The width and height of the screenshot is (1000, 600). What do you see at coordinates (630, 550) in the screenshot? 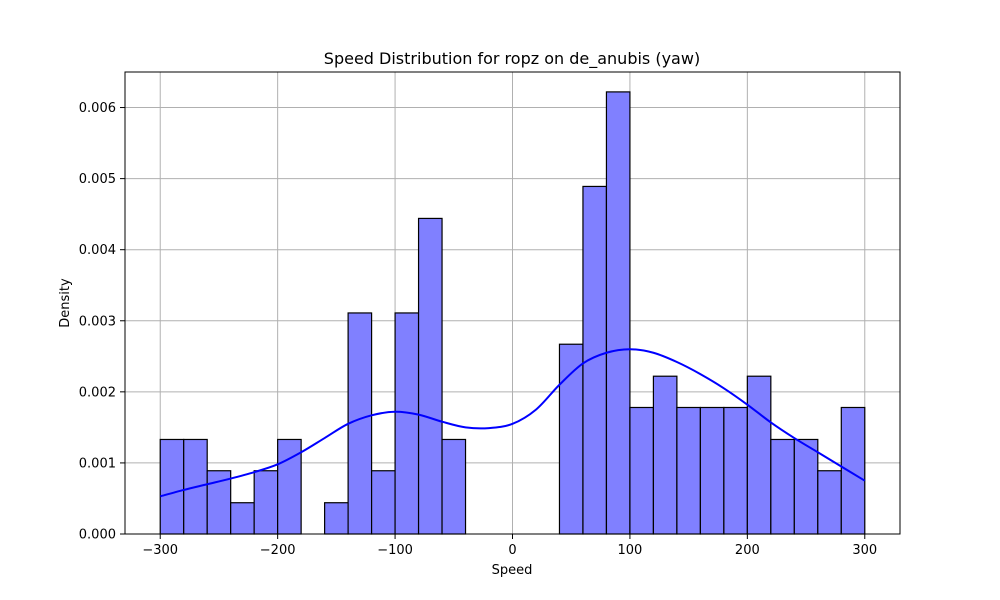
I see `x-tick-label: 100` at bounding box center [630, 550].